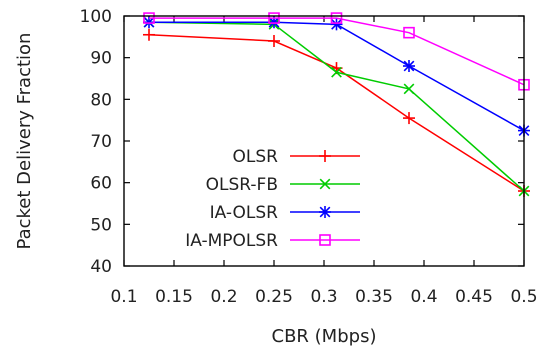 The width and height of the screenshot is (553, 354). What do you see at coordinates (256, 157) in the screenshot?
I see `legend-label: OLSR` at bounding box center [256, 157].